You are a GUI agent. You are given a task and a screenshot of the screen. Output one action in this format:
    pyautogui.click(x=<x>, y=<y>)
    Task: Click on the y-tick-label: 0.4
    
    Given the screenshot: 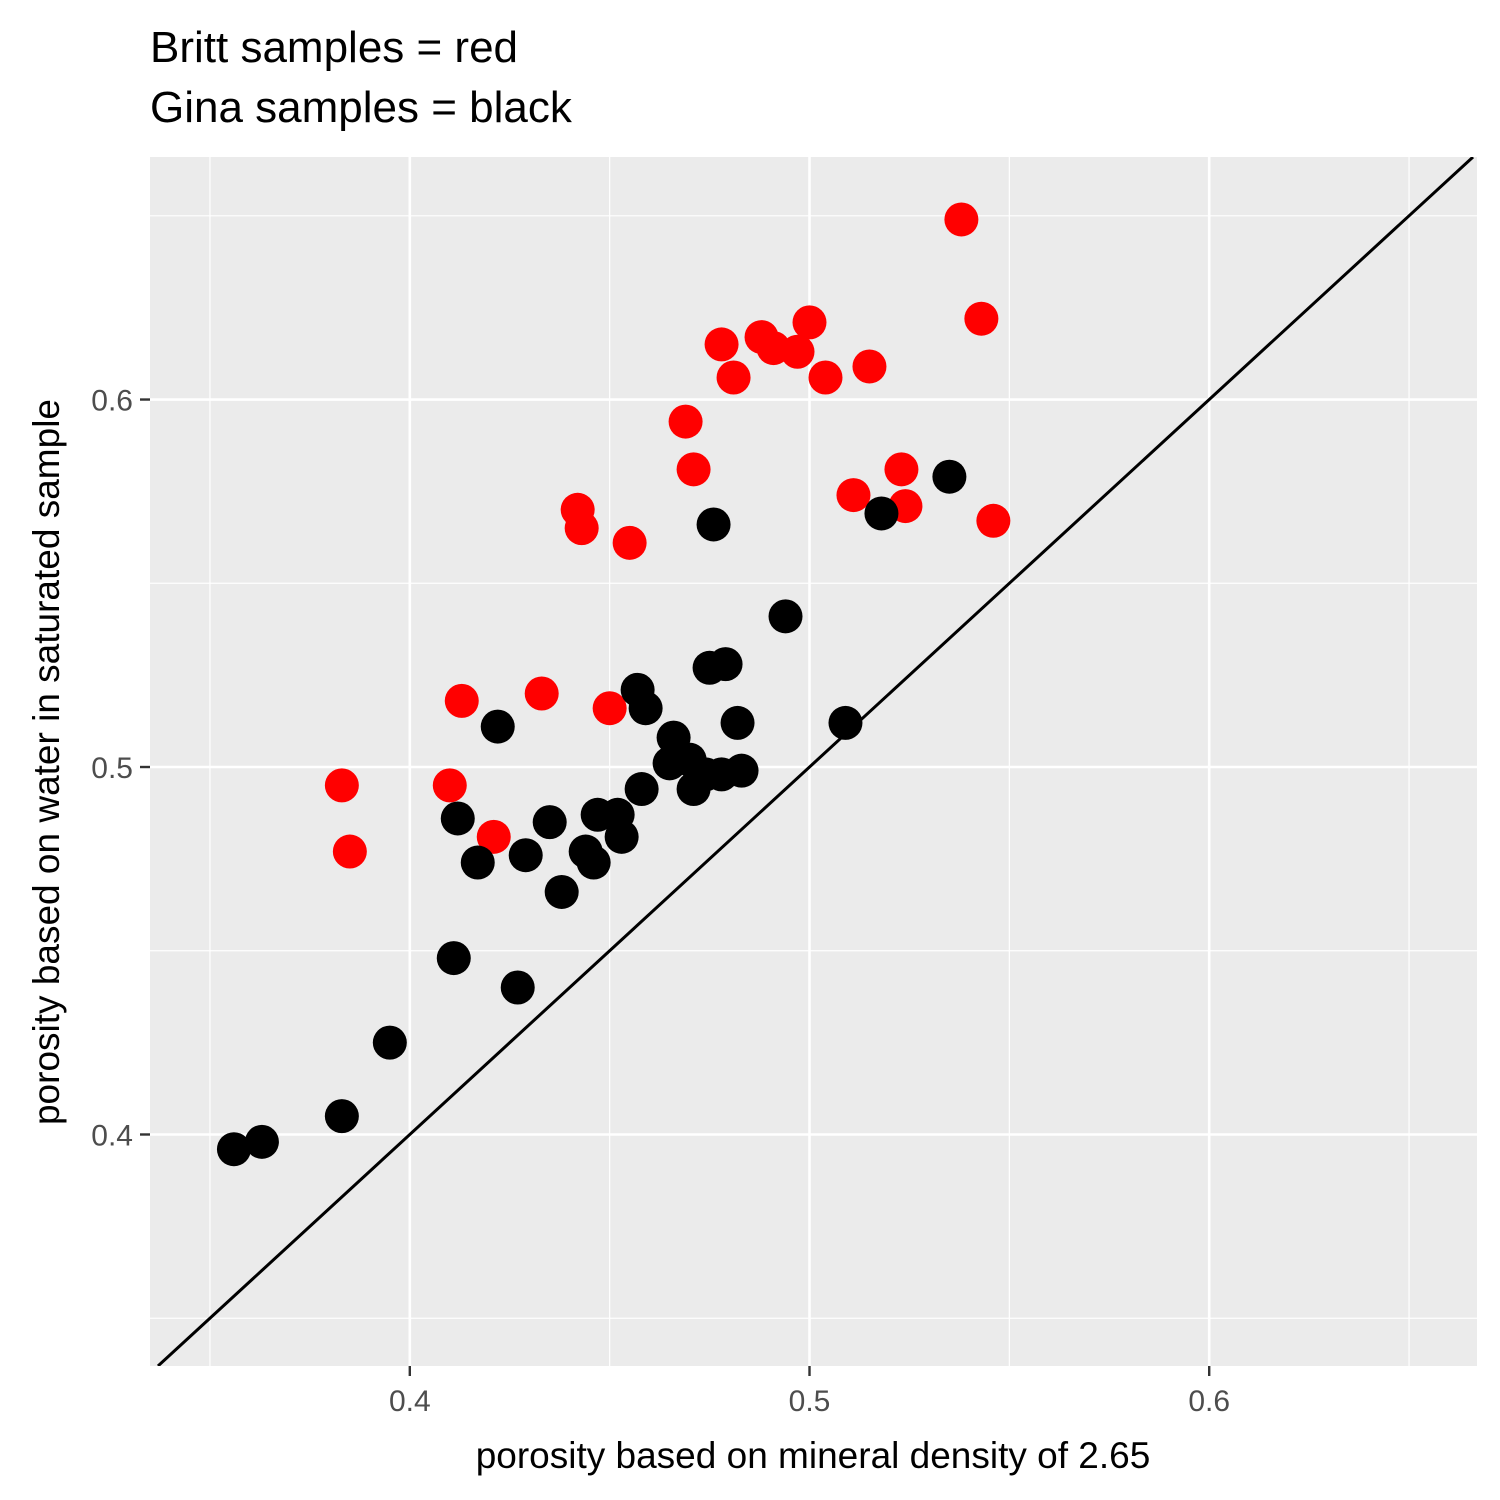 What is the action you would take?
    pyautogui.click(x=112, y=1135)
    